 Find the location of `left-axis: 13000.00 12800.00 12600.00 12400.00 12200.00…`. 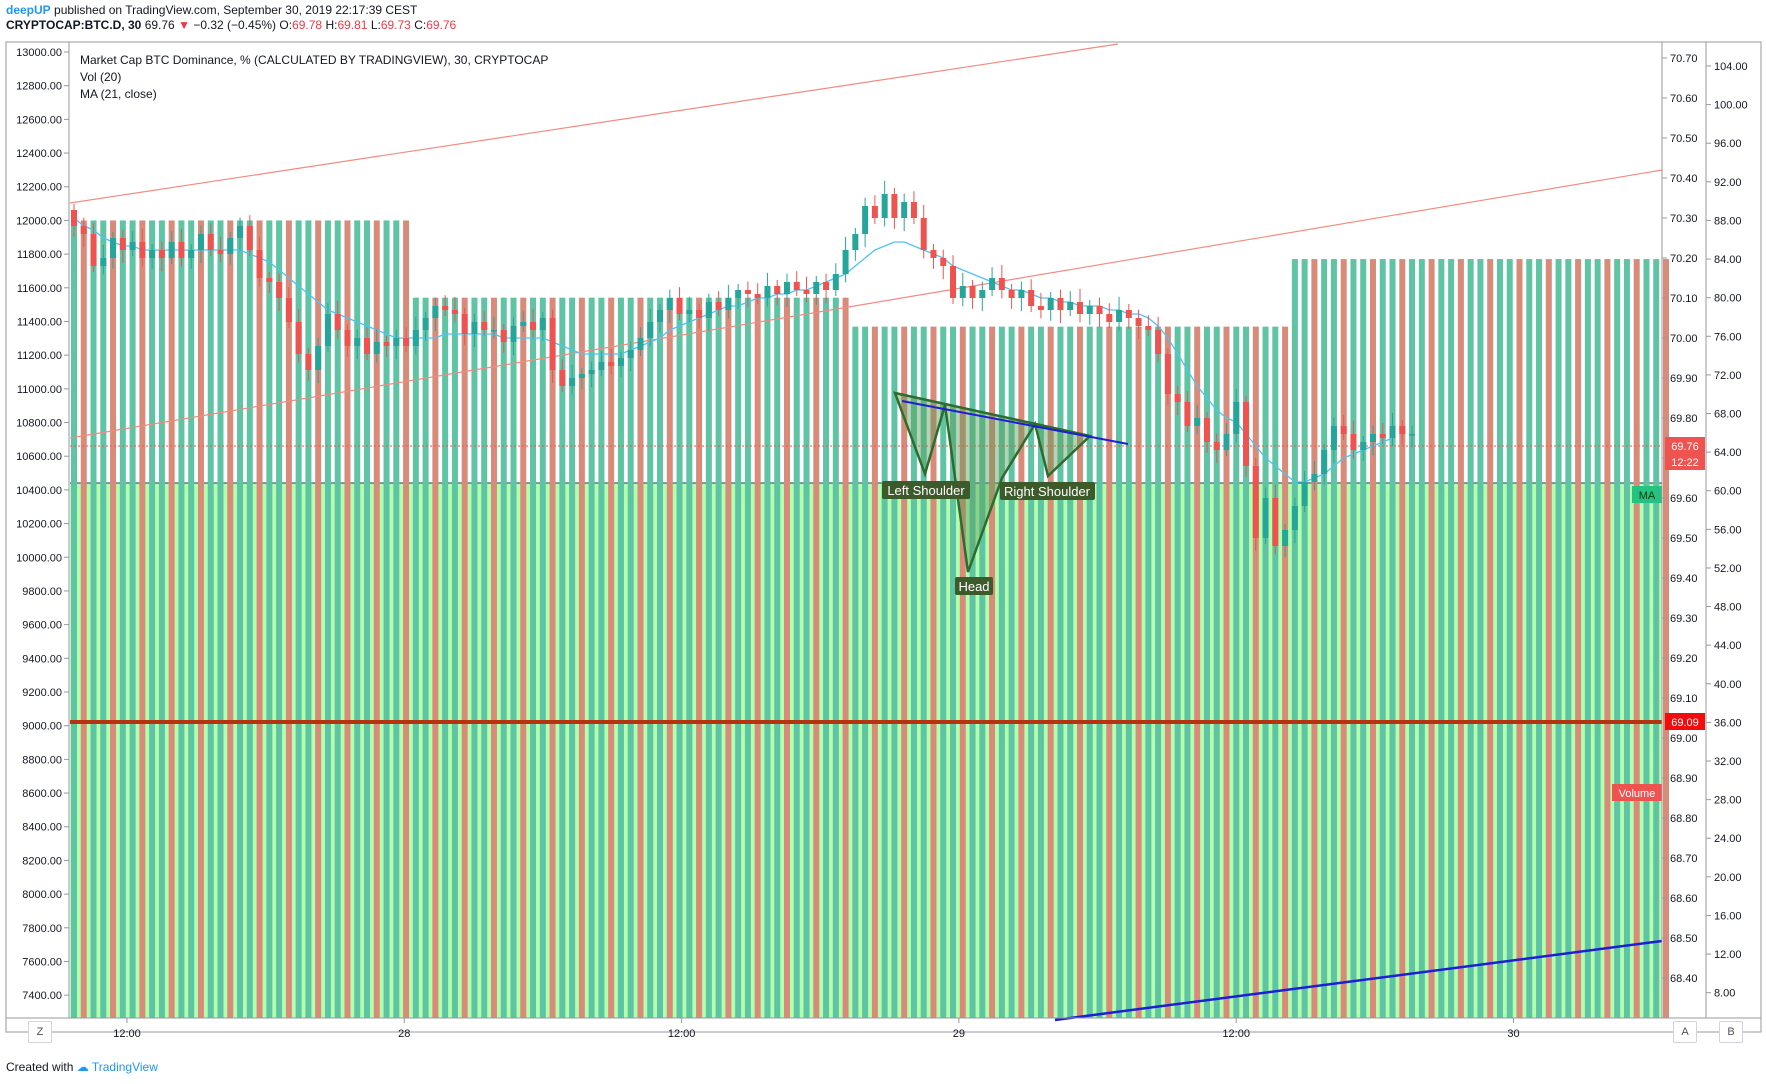

left-axis: 13000.00 12800.00 12600.00 12400.00 12200.00… is located at coordinates (42, 524).